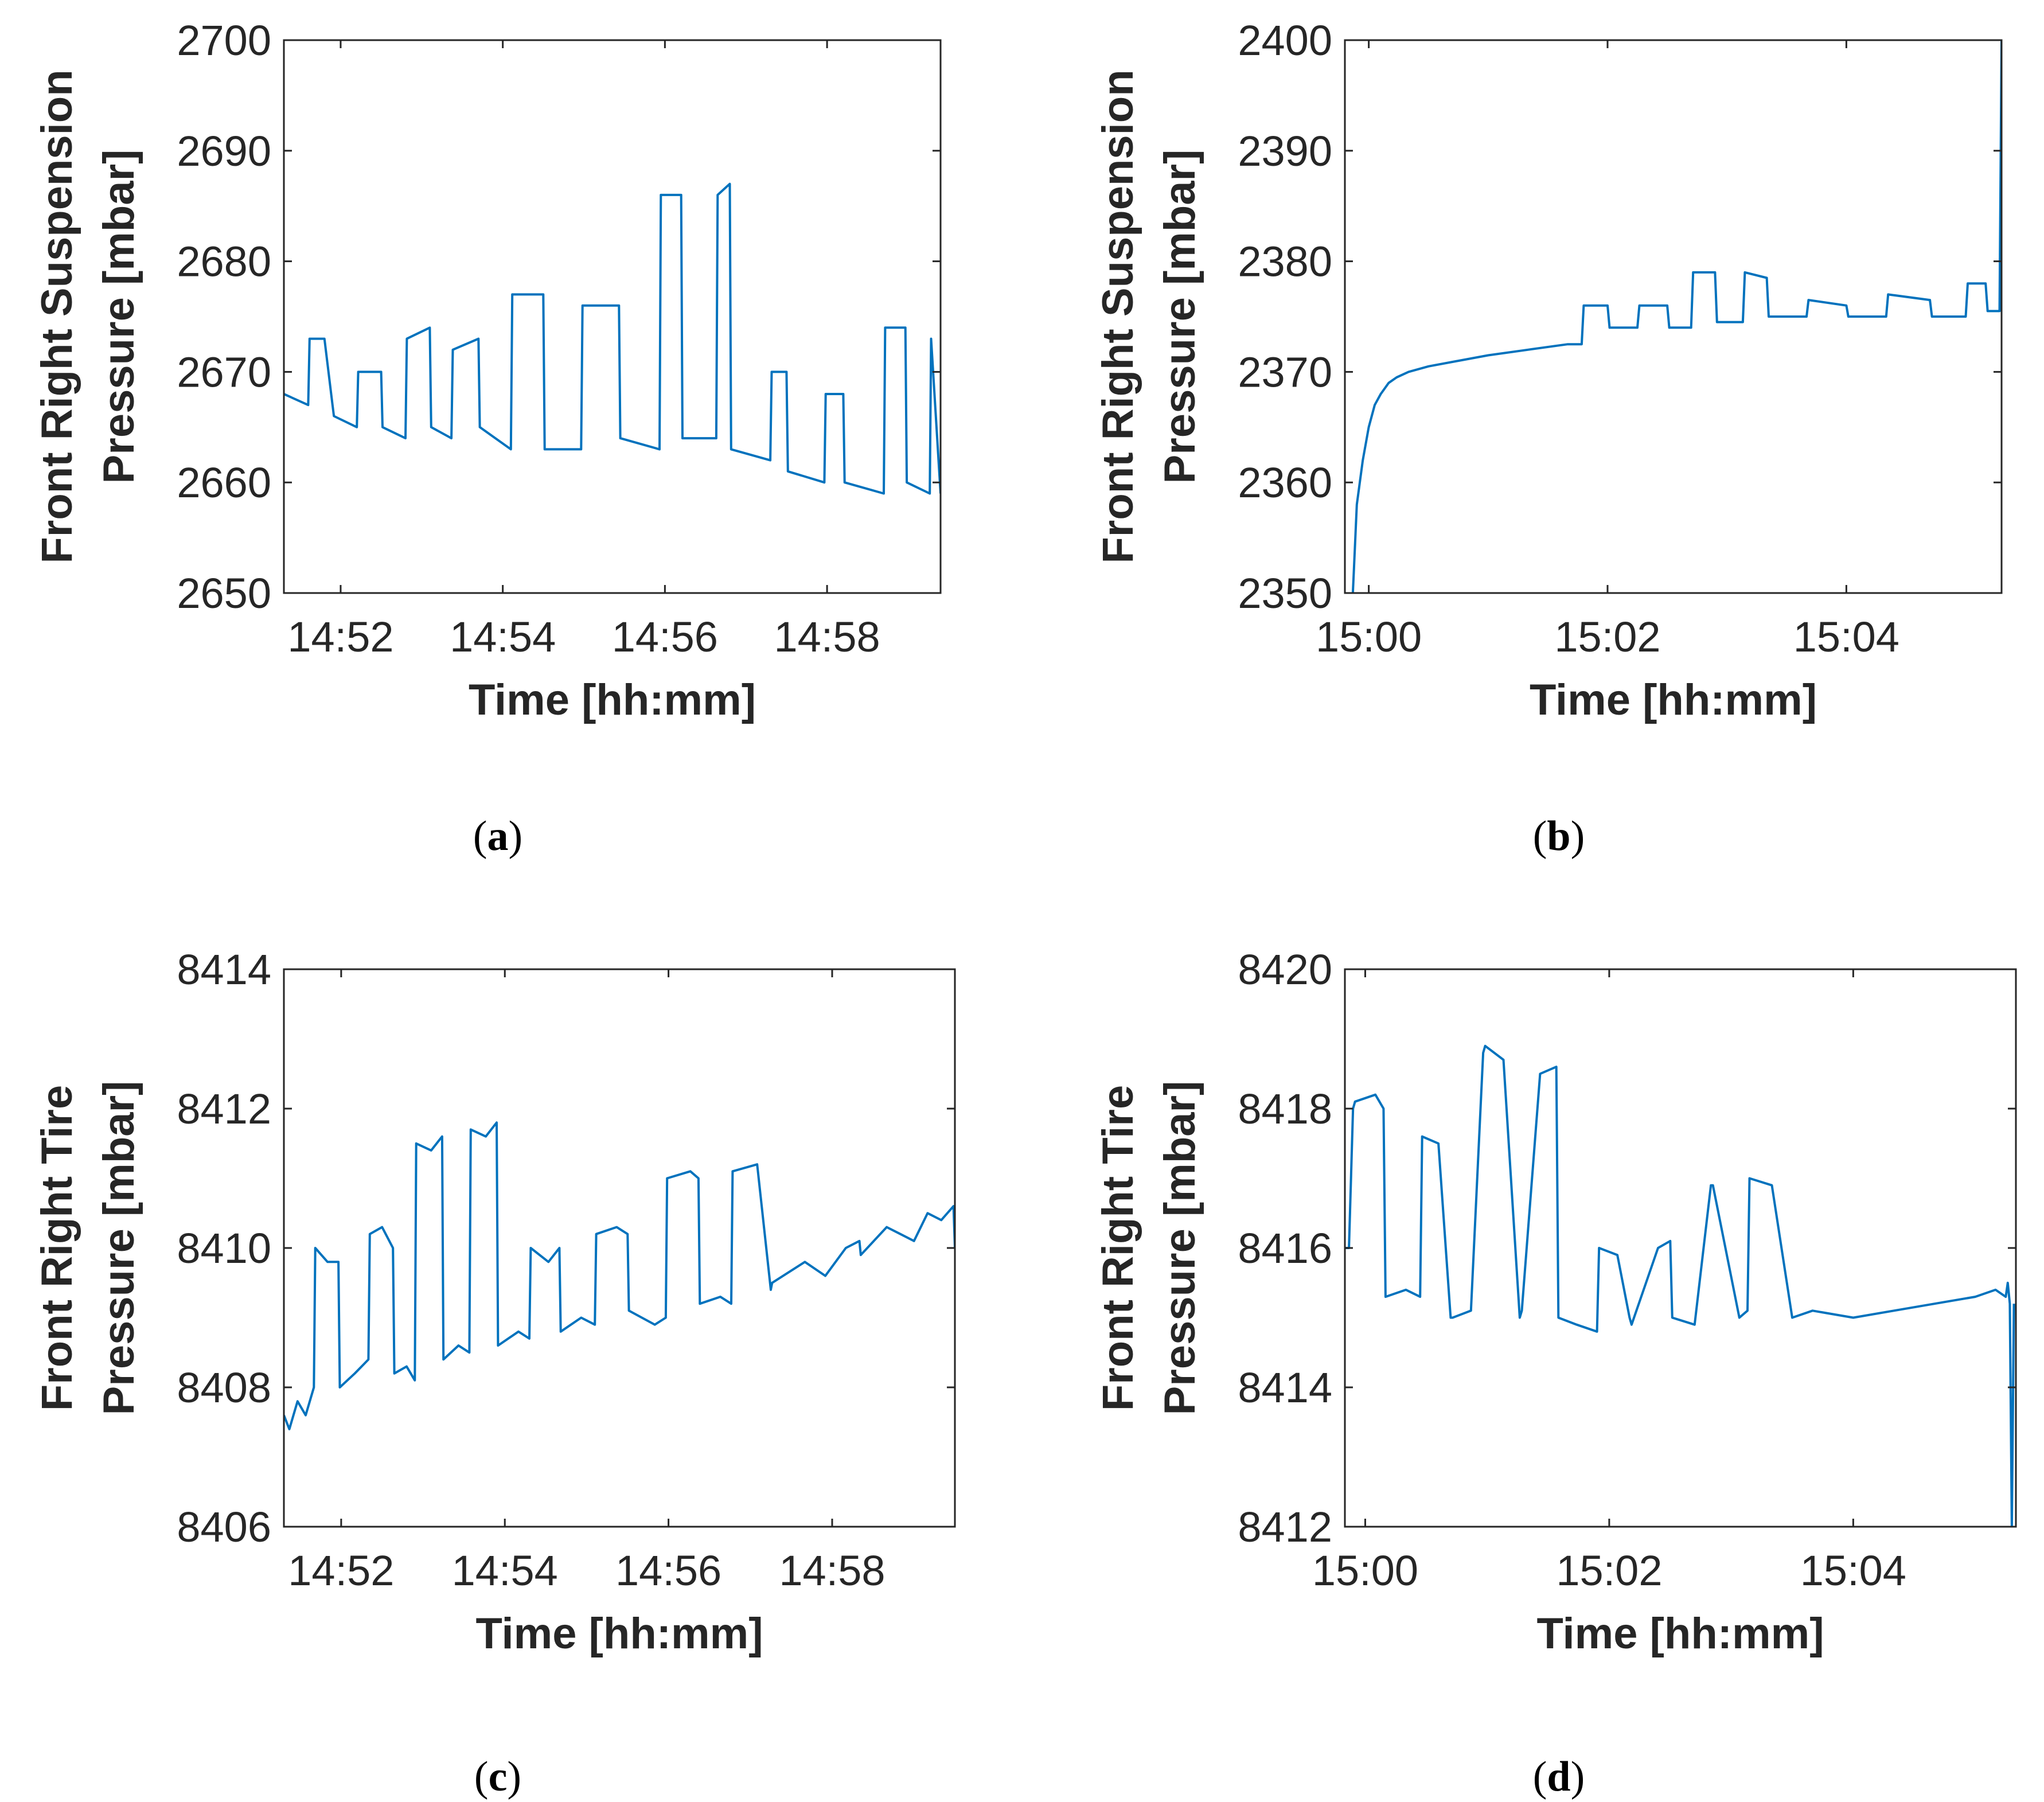 Image resolution: width=2044 pixels, height=1802 pixels. I want to click on caption-letter: c, so click(499, 1776).